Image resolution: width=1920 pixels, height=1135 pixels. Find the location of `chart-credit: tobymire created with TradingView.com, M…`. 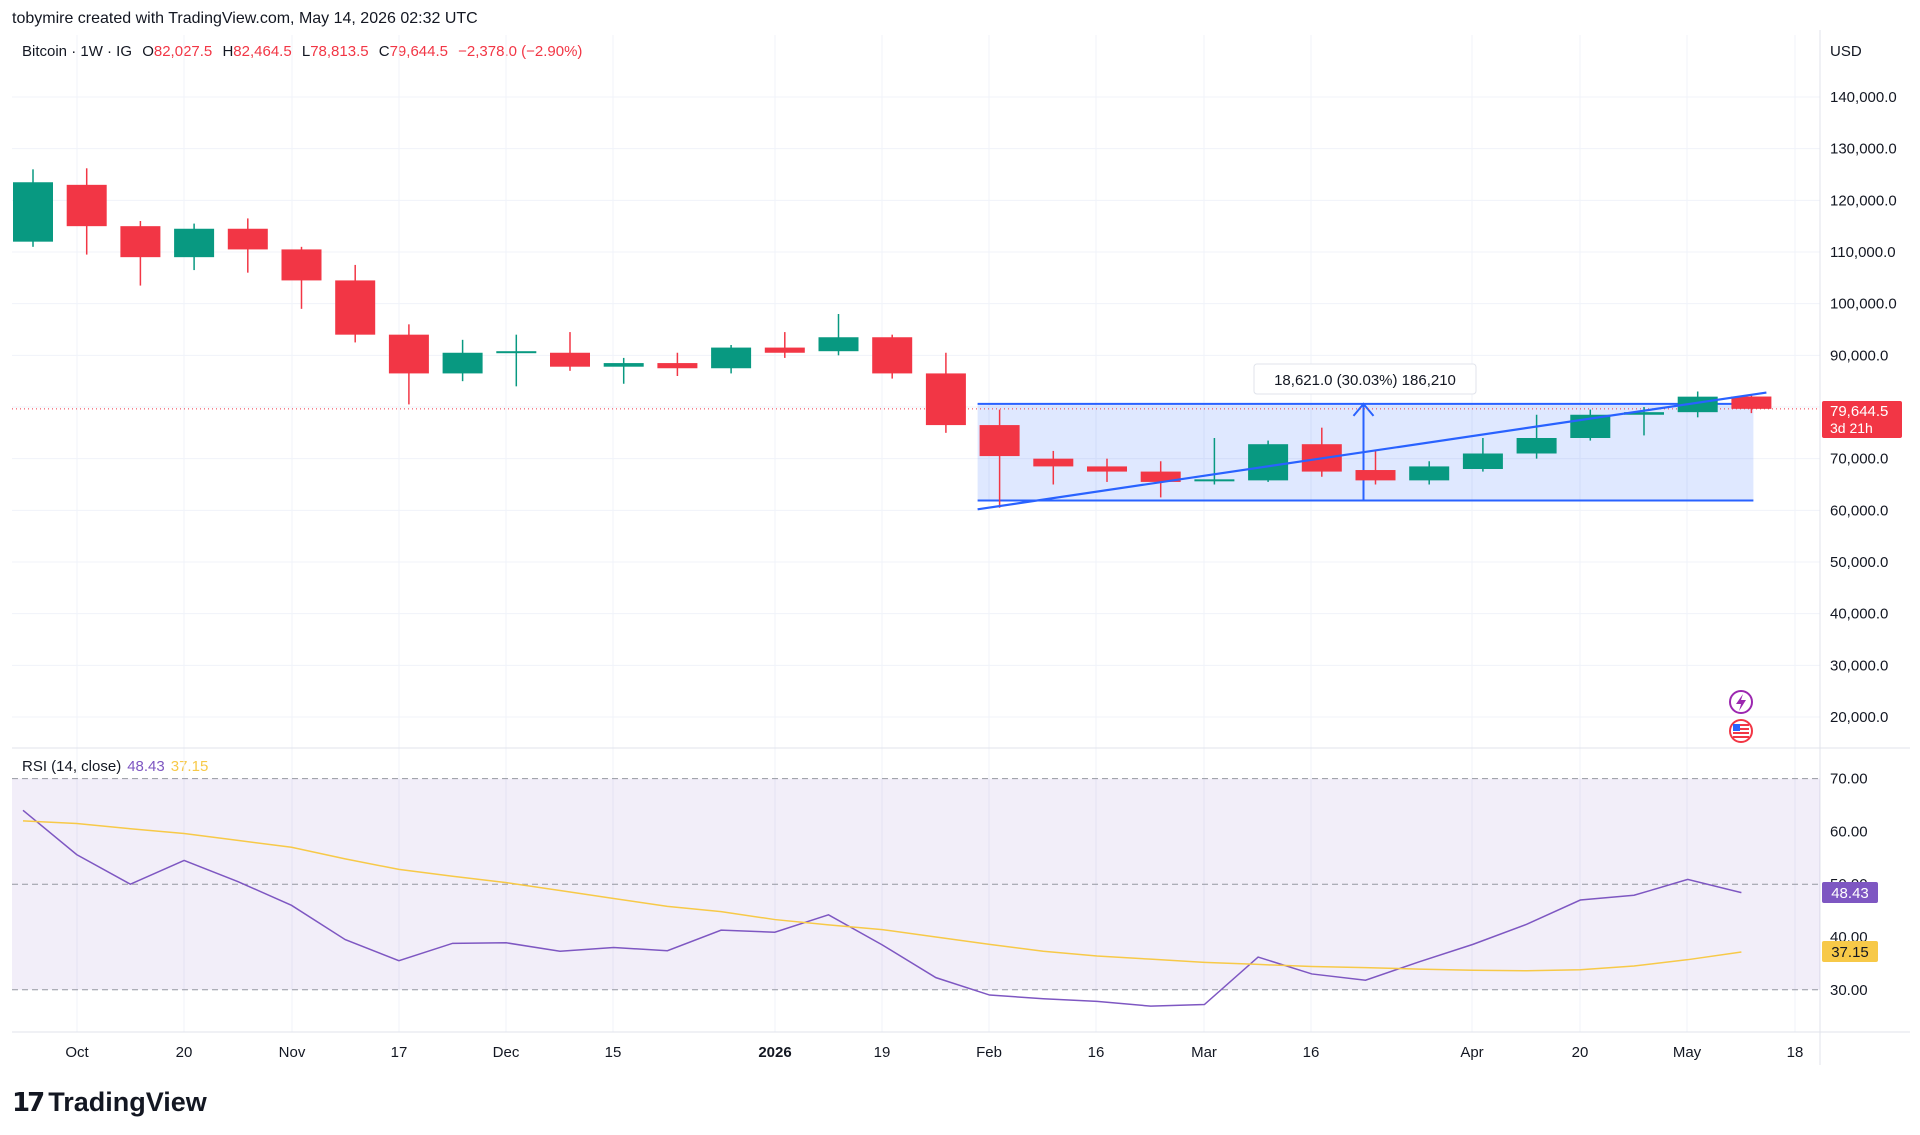

chart-credit: tobymire created with TradingView.com, M… is located at coordinates (245, 18).